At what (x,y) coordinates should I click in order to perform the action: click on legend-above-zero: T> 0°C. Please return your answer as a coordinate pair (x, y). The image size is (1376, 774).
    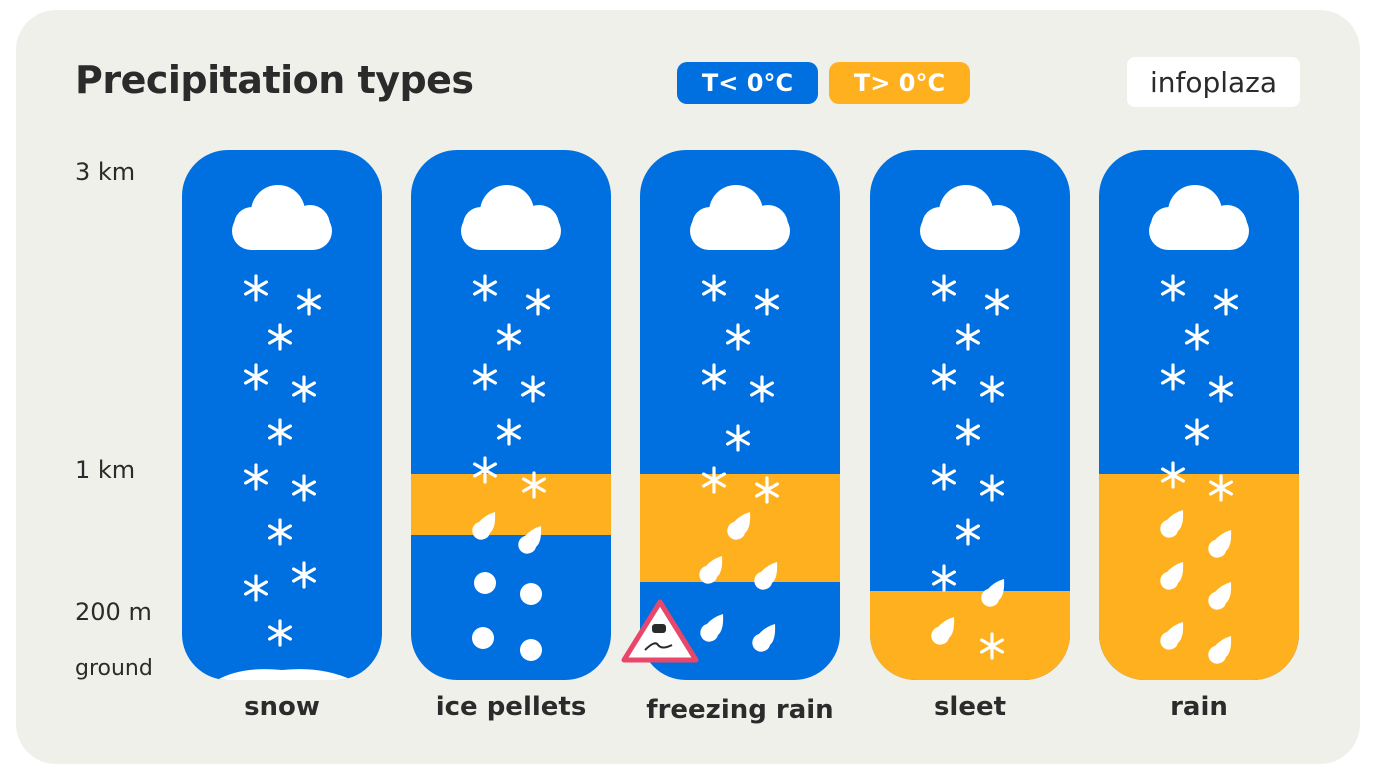
    Looking at the image, I should click on (899, 83).